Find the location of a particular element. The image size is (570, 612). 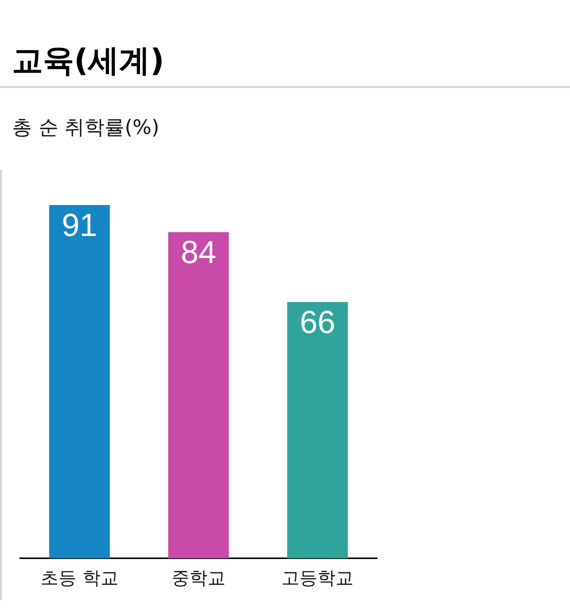

x-tick-label: 고등학교 is located at coordinates (318, 578).